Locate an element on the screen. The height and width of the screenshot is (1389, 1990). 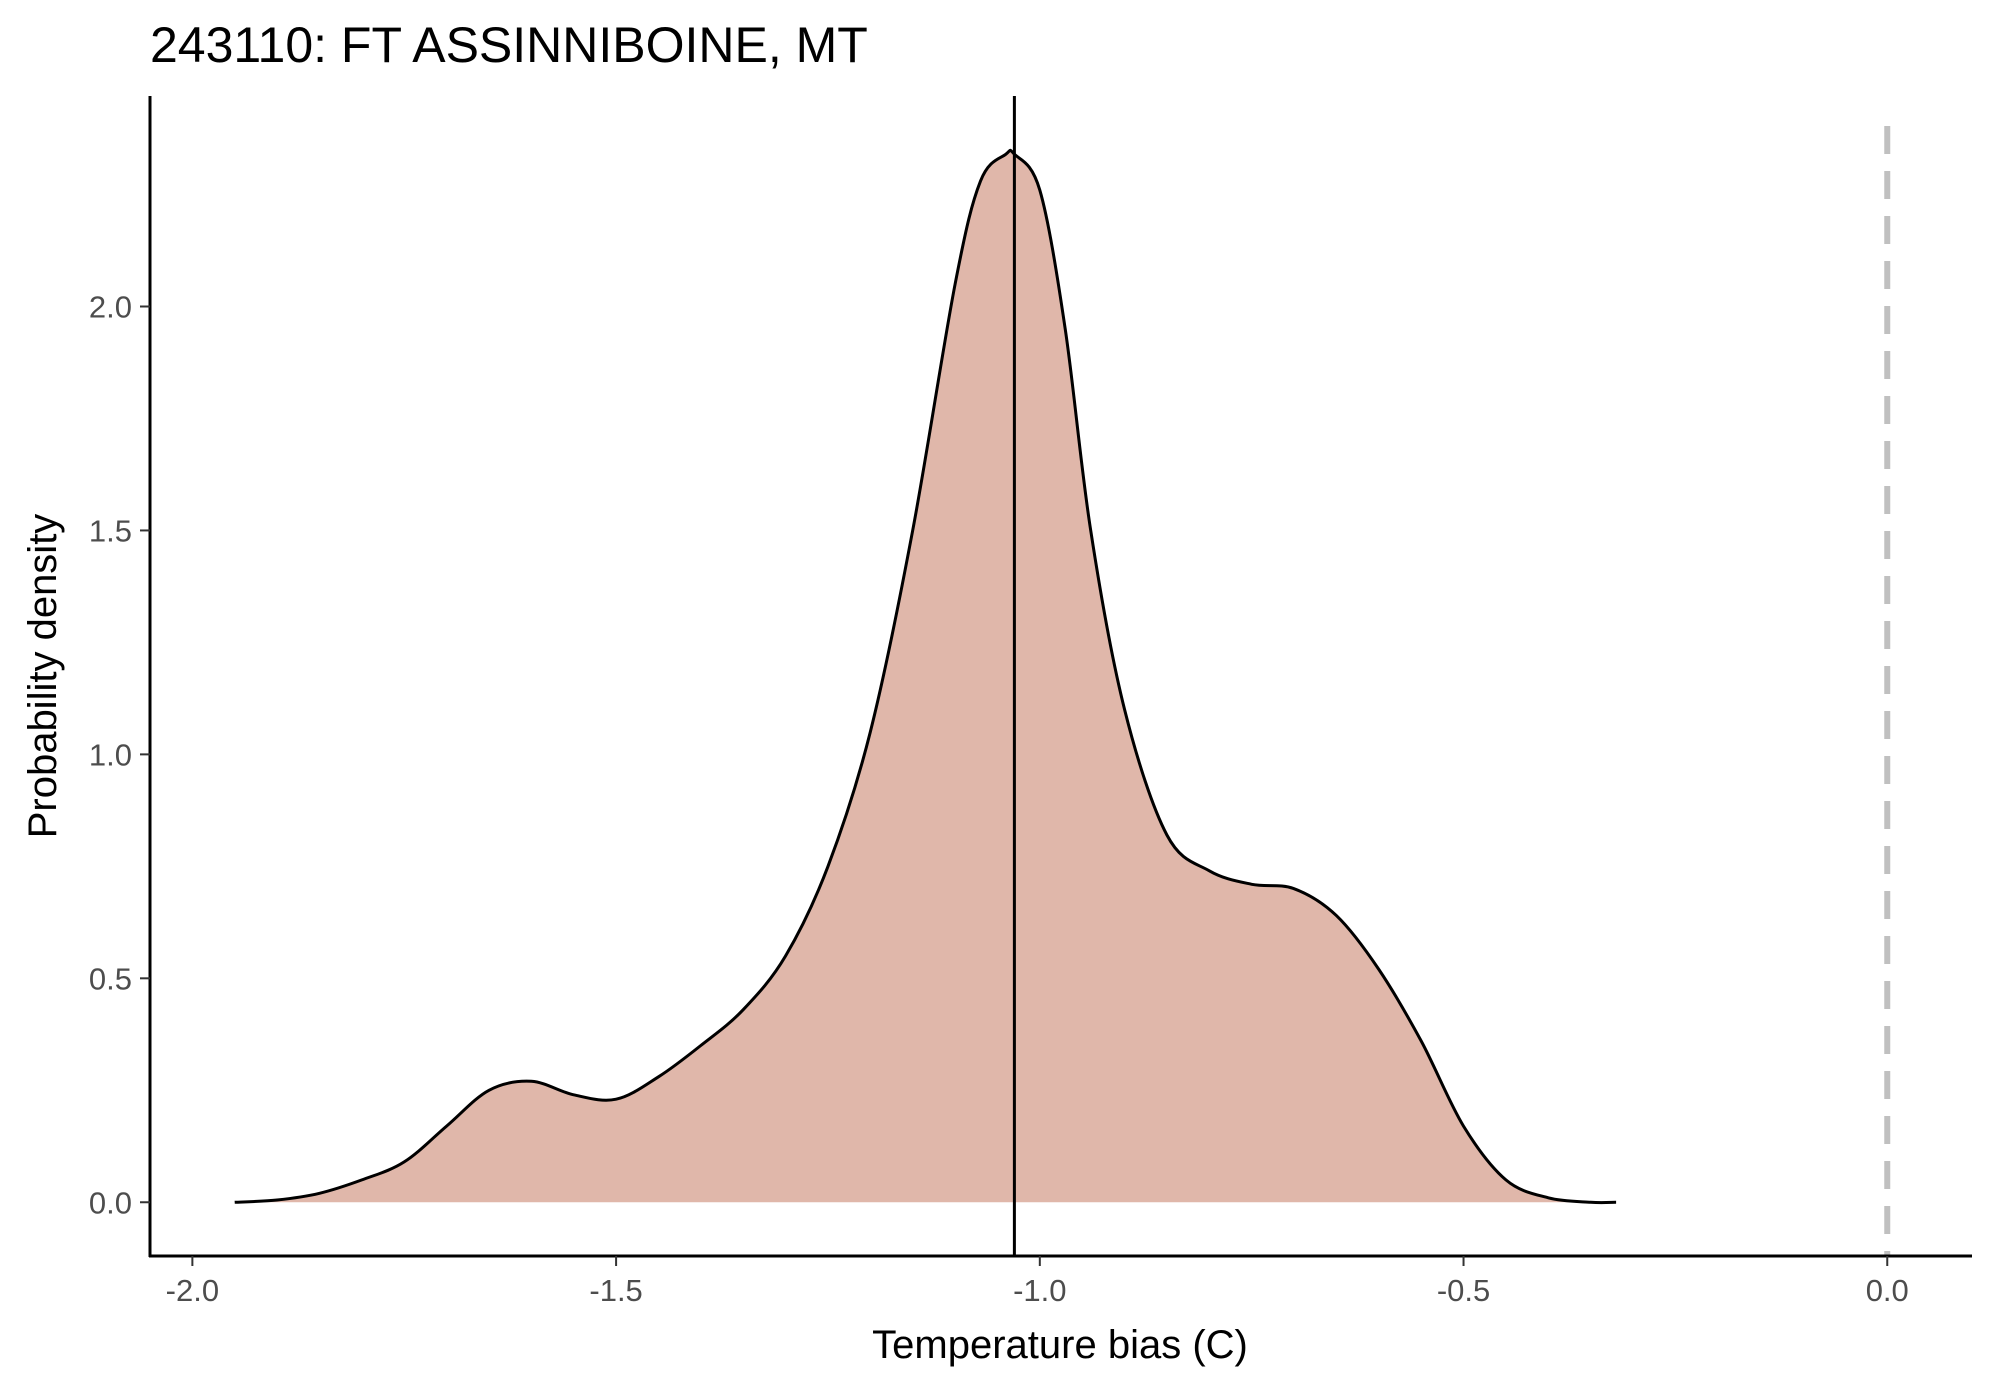
x-tick-label: 0.0 is located at coordinates (1887, 1290).